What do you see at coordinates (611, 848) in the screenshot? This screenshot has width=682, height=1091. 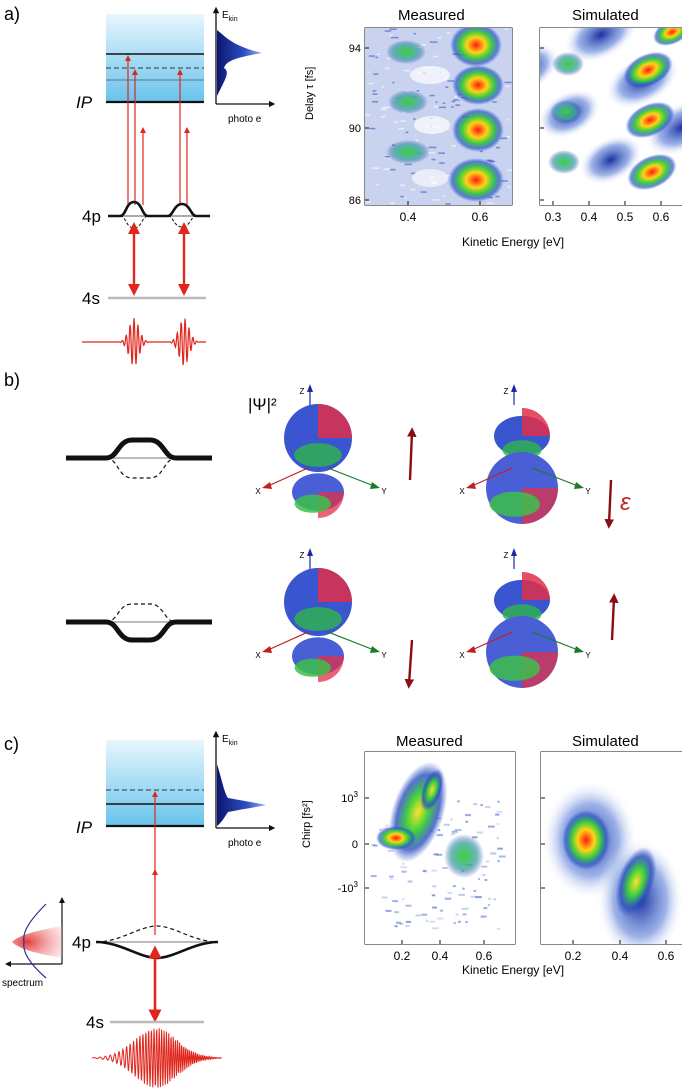 I see `simulated-map-c` at bounding box center [611, 848].